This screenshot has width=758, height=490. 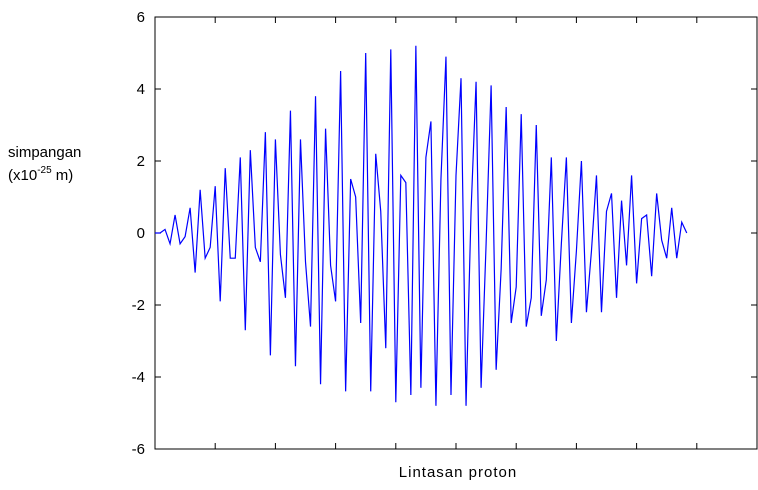 I want to click on y-tick-labels: -6 -4 -2 0 2 4 6, so click(x=138, y=233).